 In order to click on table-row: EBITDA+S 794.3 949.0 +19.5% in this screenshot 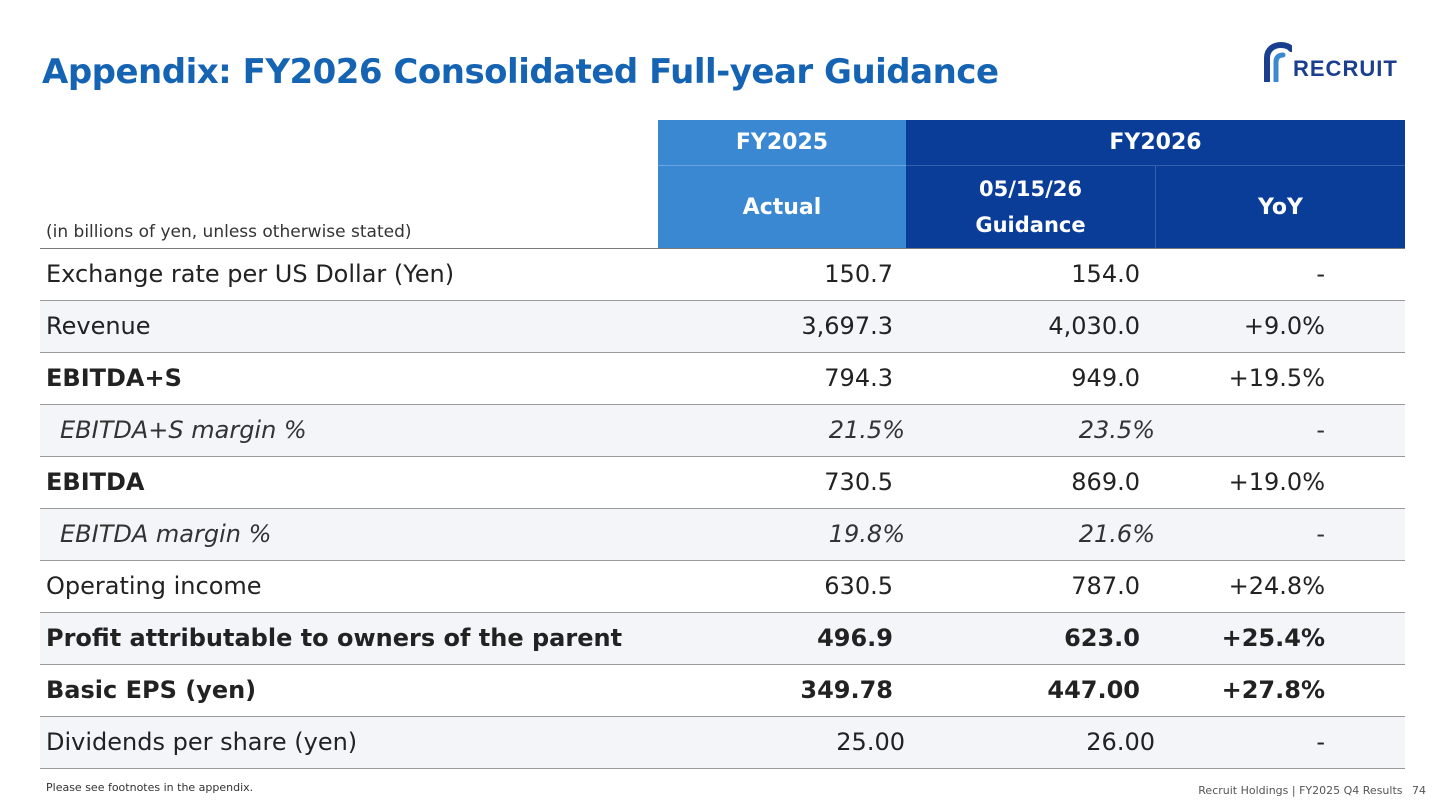, I will do `click(722, 379)`.